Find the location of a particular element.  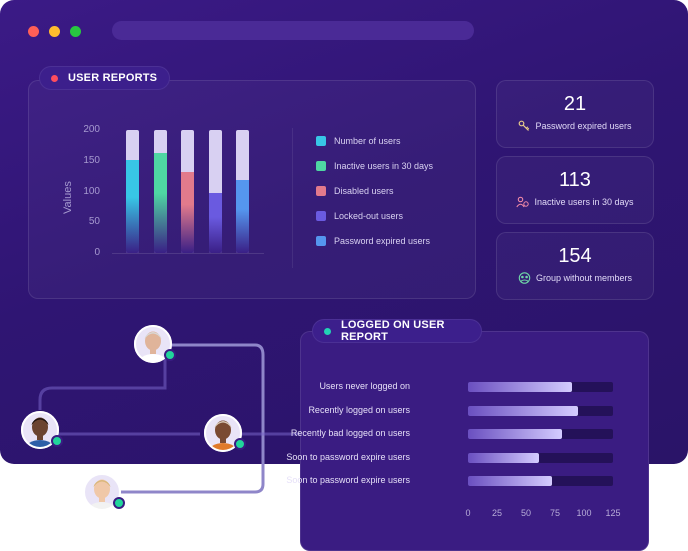

legend-item: Number of users is located at coordinates (358, 141).